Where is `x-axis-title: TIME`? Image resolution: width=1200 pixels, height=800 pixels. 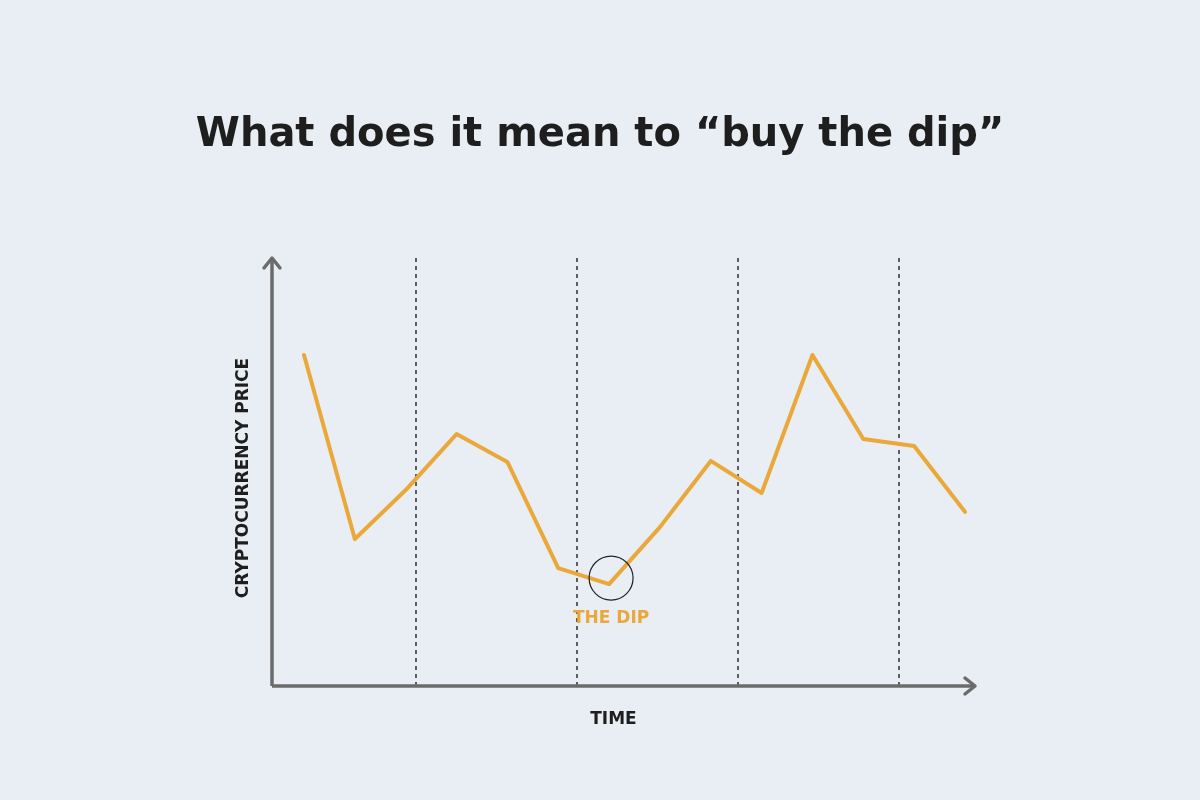
x-axis-title: TIME is located at coordinates (613, 718).